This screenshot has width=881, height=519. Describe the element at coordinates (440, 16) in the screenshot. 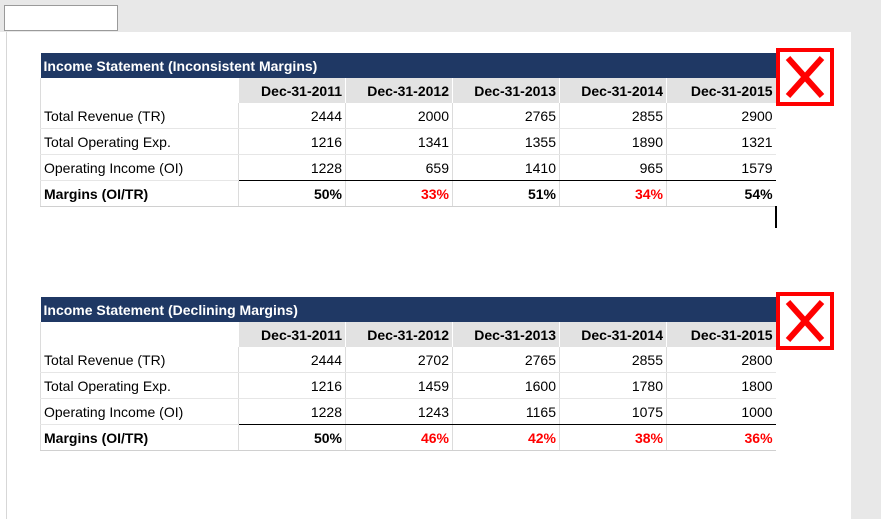

I see `toolbar-area` at that location.